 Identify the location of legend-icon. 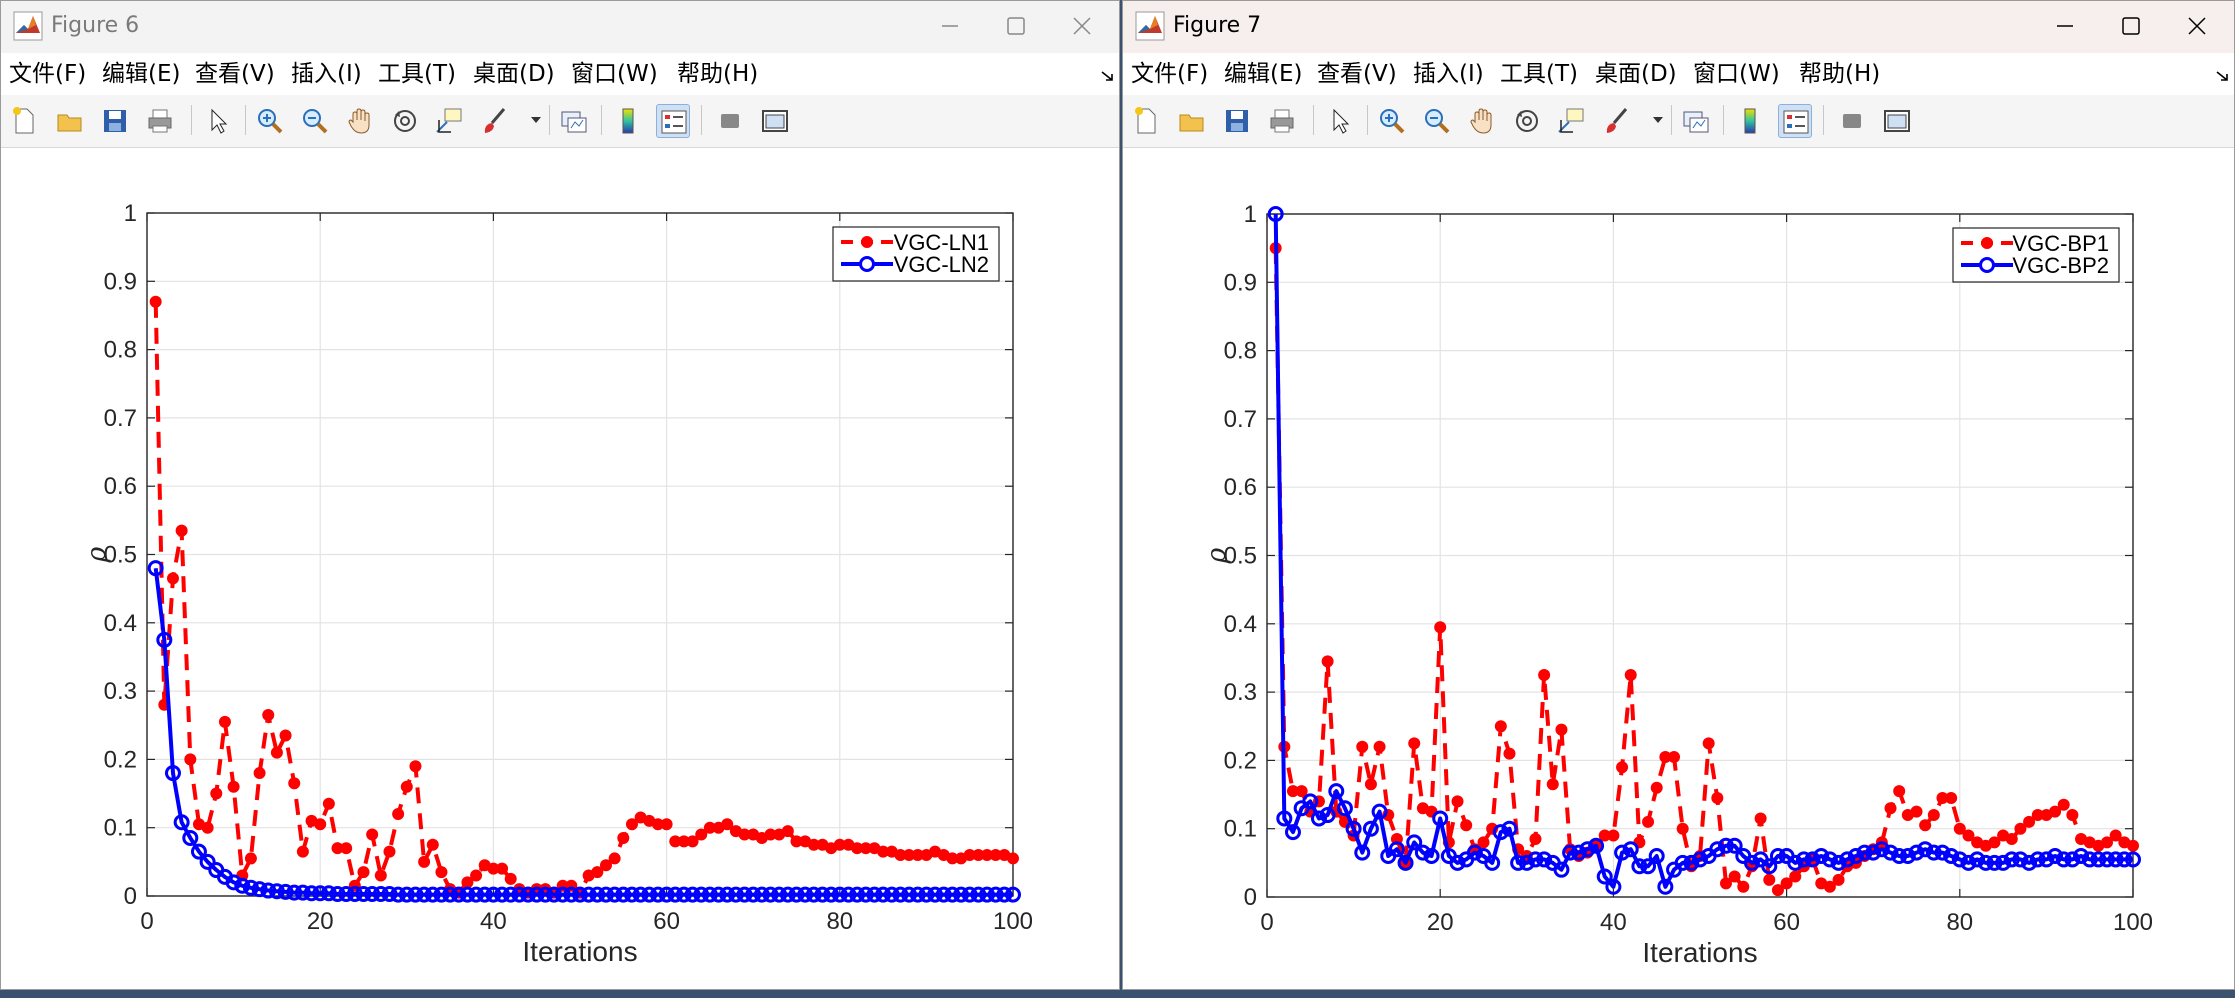
(1796, 122).